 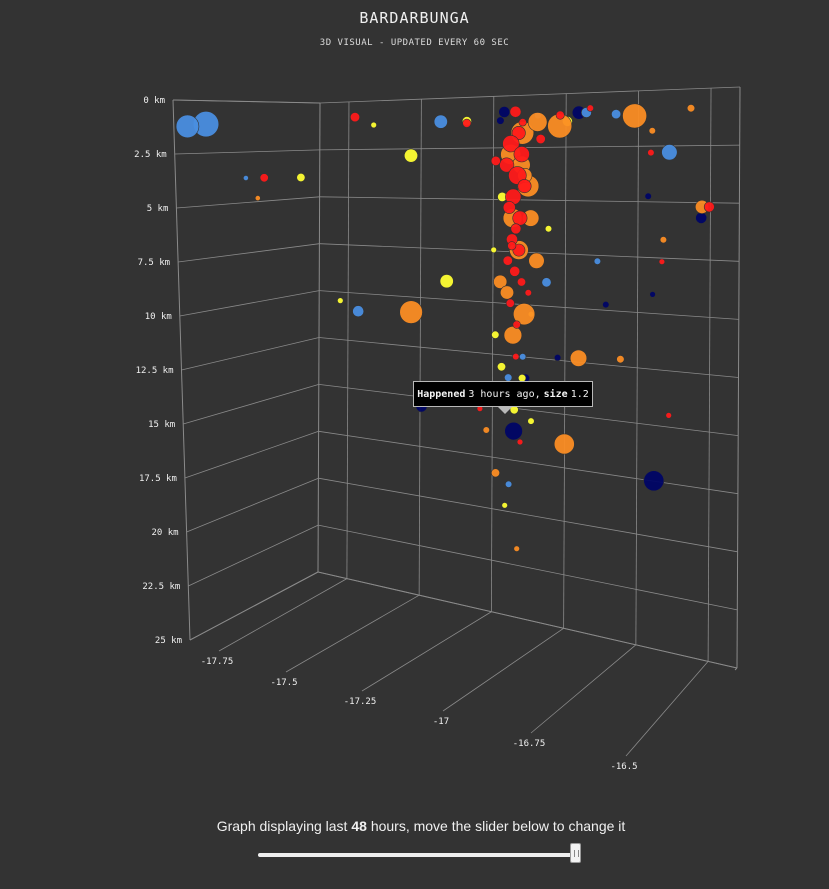 What do you see at coordinates (419, 714) in the screenshot?
I see `longitude-axis: -17.75 -17.5 -17.25 -17 -16.75 -16.5` at bounding box center [419, 714].